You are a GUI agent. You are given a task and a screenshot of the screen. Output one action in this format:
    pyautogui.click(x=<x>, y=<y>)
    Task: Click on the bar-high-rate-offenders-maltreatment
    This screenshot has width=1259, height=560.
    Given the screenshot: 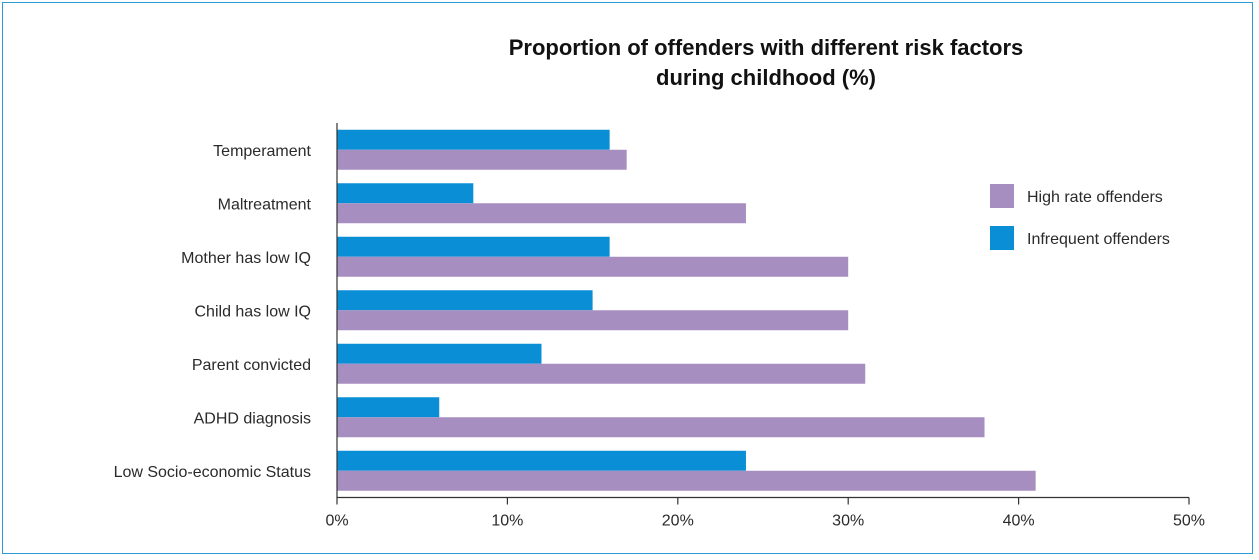 What is the action you would take?
    pyautogui.click(x=541, y=213)
    